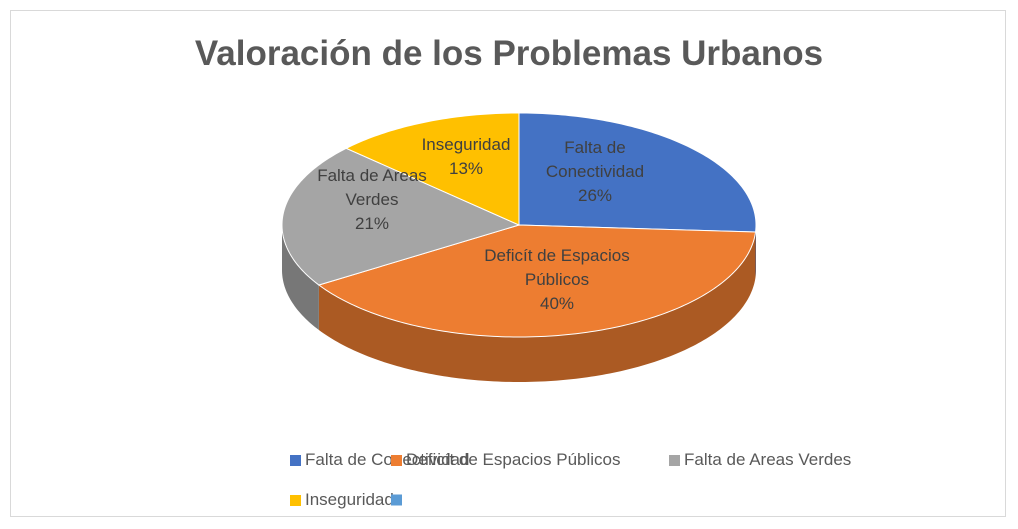  Describe the element at coordinates (466, 168) in the screenshot. I see `data-label-value: 13%` at that location.